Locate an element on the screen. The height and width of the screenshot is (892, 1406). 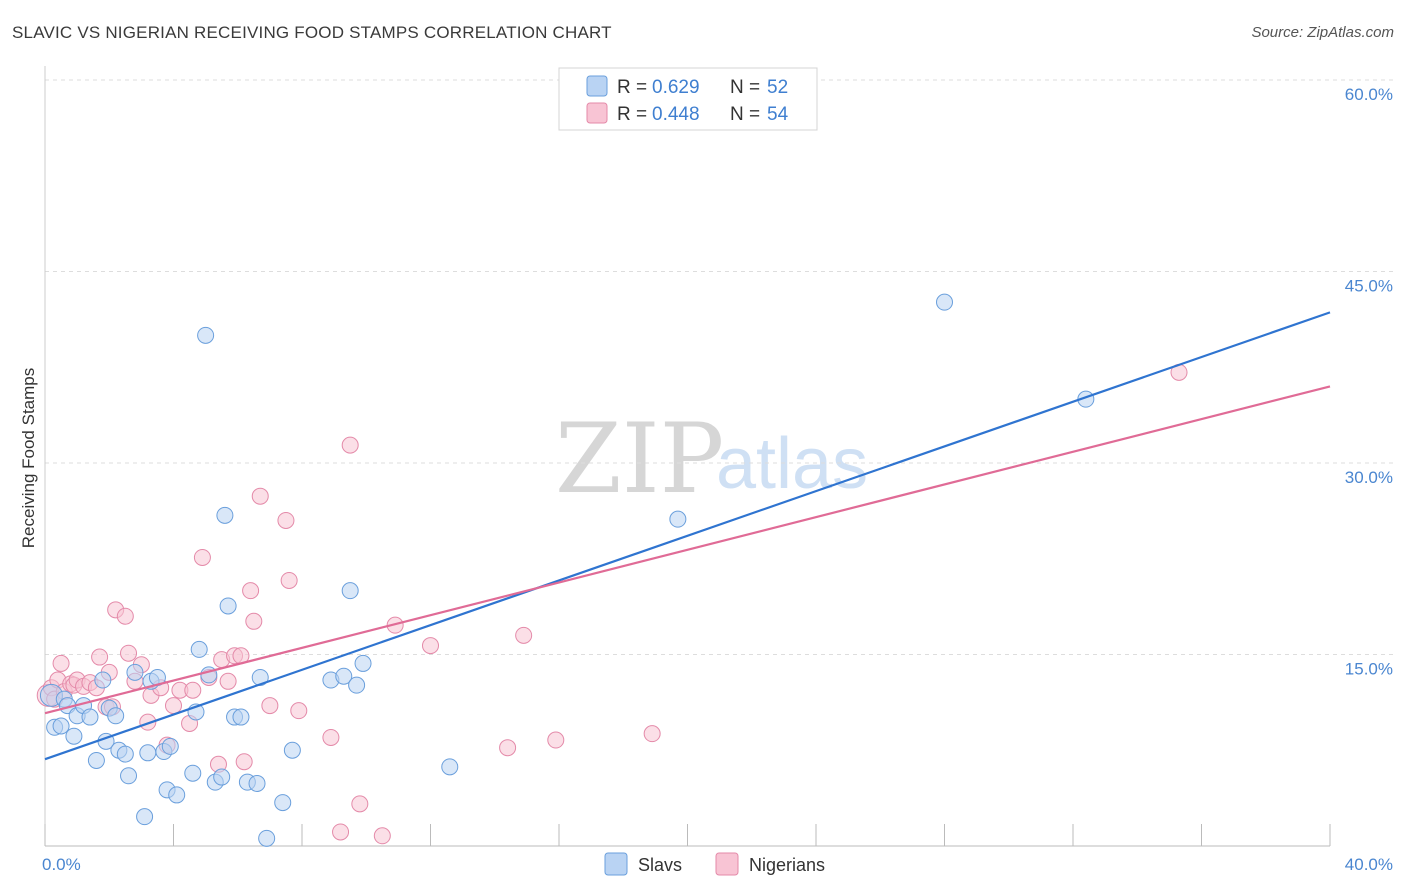
y-axis-label: Receiving Food Stamps is located at coordinates (28, 458).